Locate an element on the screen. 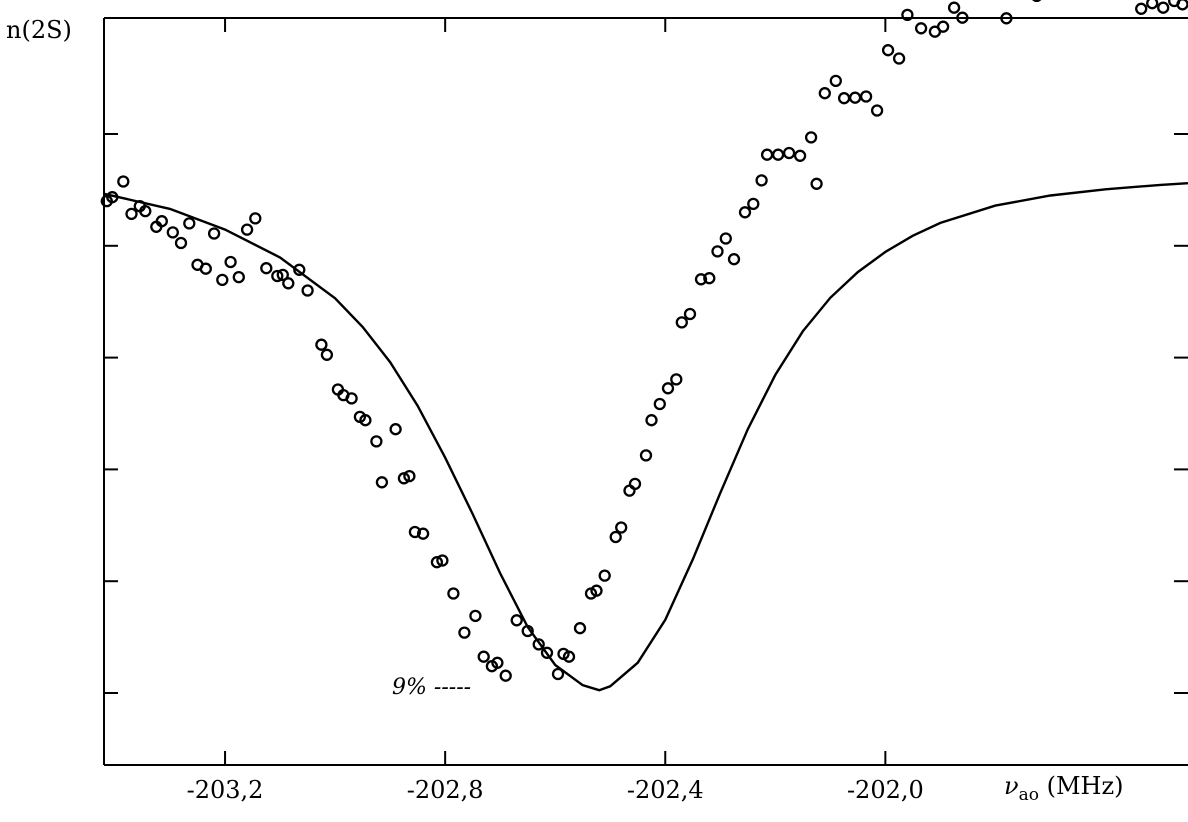  x-axis-label: νao (MHz) is located at coordinates (1063, 788).